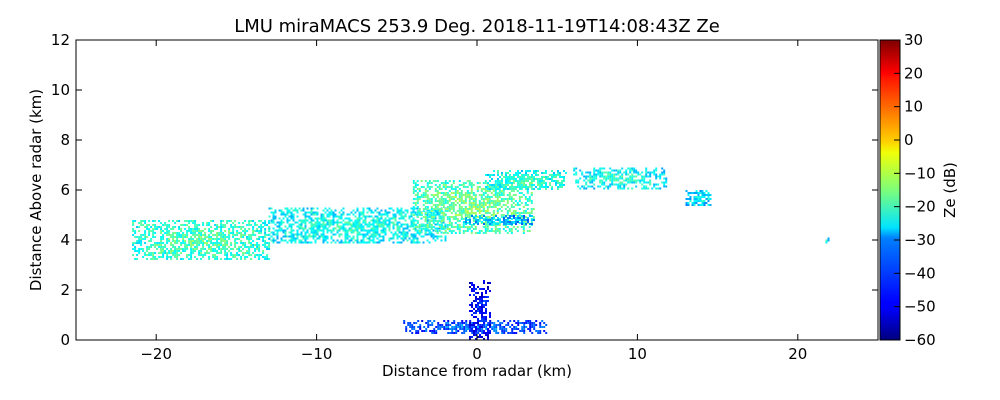 The width and height of the screenshot is (1000, 400). What do you see at coordinates (36, 190) in the screenshot?
I see `y-axis-label: Distance Above radar (km)` at bounding box center [36, 190].